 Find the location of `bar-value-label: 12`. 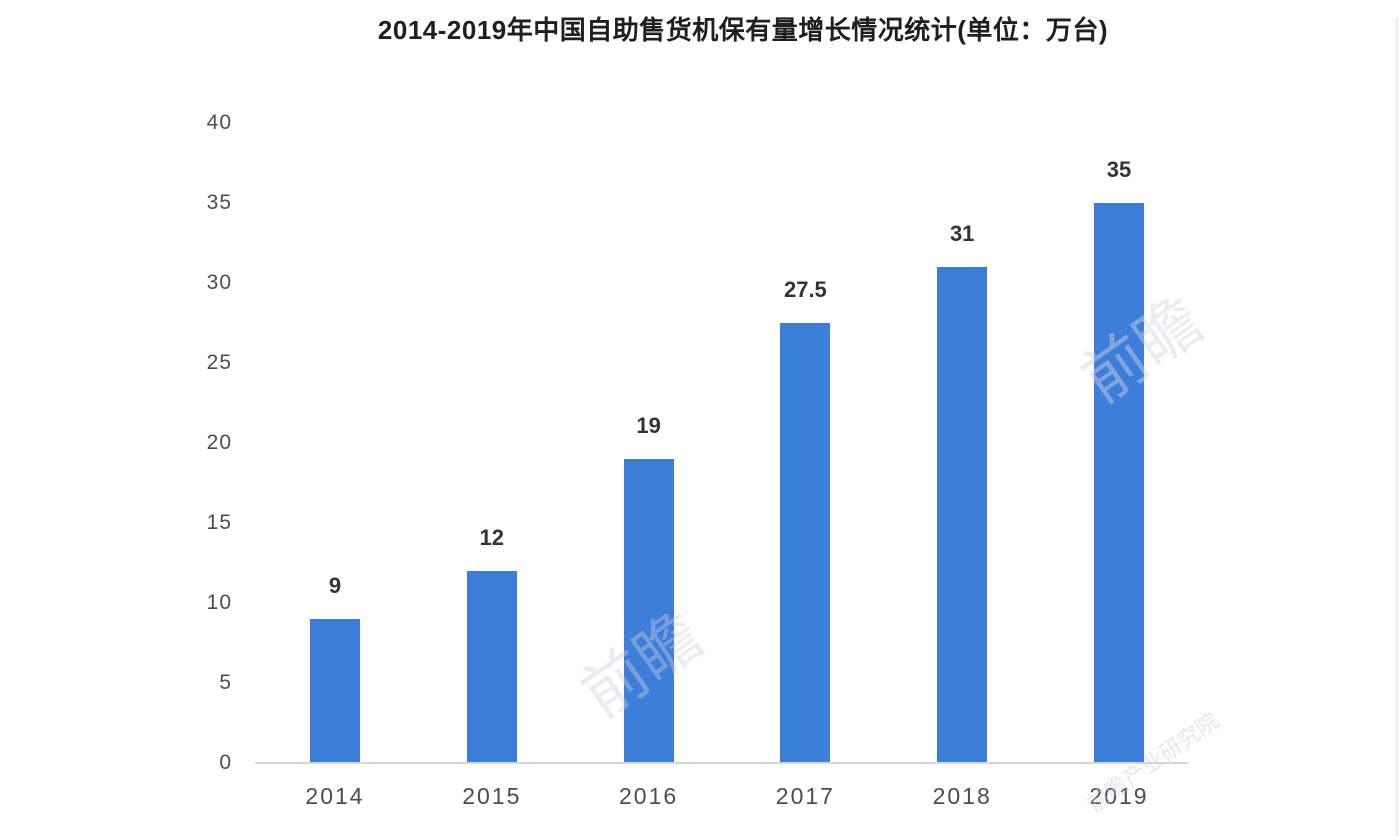

bar-value-label: 12 is located at coordinates (492, 537).